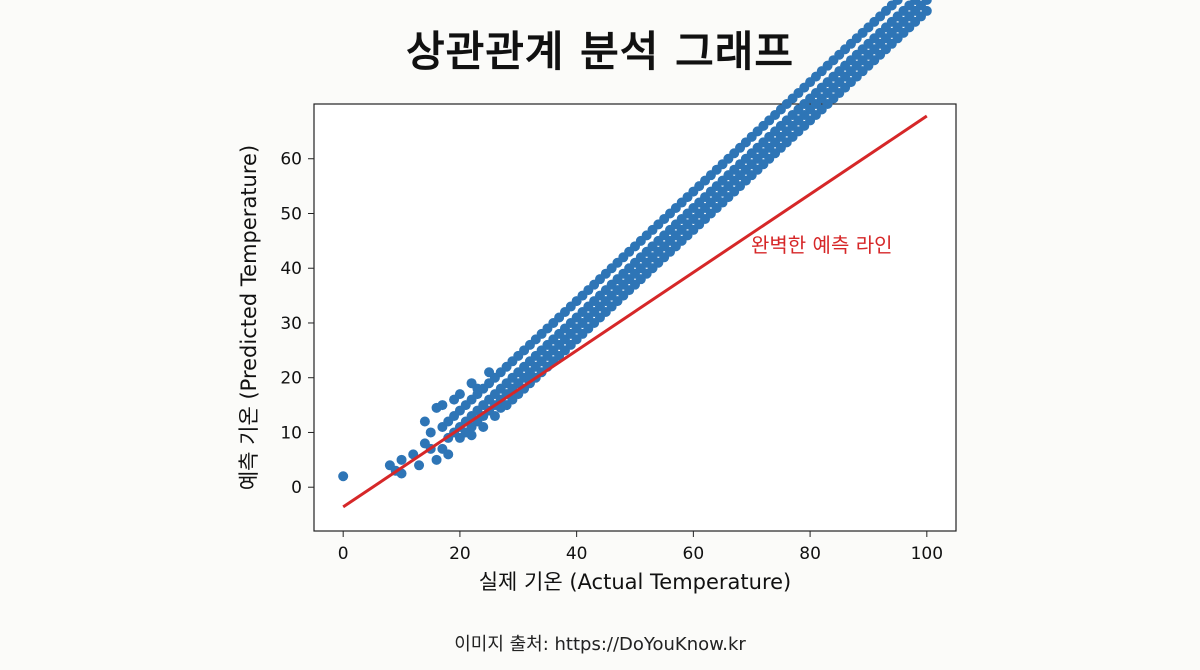 This screenshot has height=670, width=1200. Describe the element at coordinates (599, 51) in the screenshot. I see `chart-title: 상관관계 분석 그래프` at that location.